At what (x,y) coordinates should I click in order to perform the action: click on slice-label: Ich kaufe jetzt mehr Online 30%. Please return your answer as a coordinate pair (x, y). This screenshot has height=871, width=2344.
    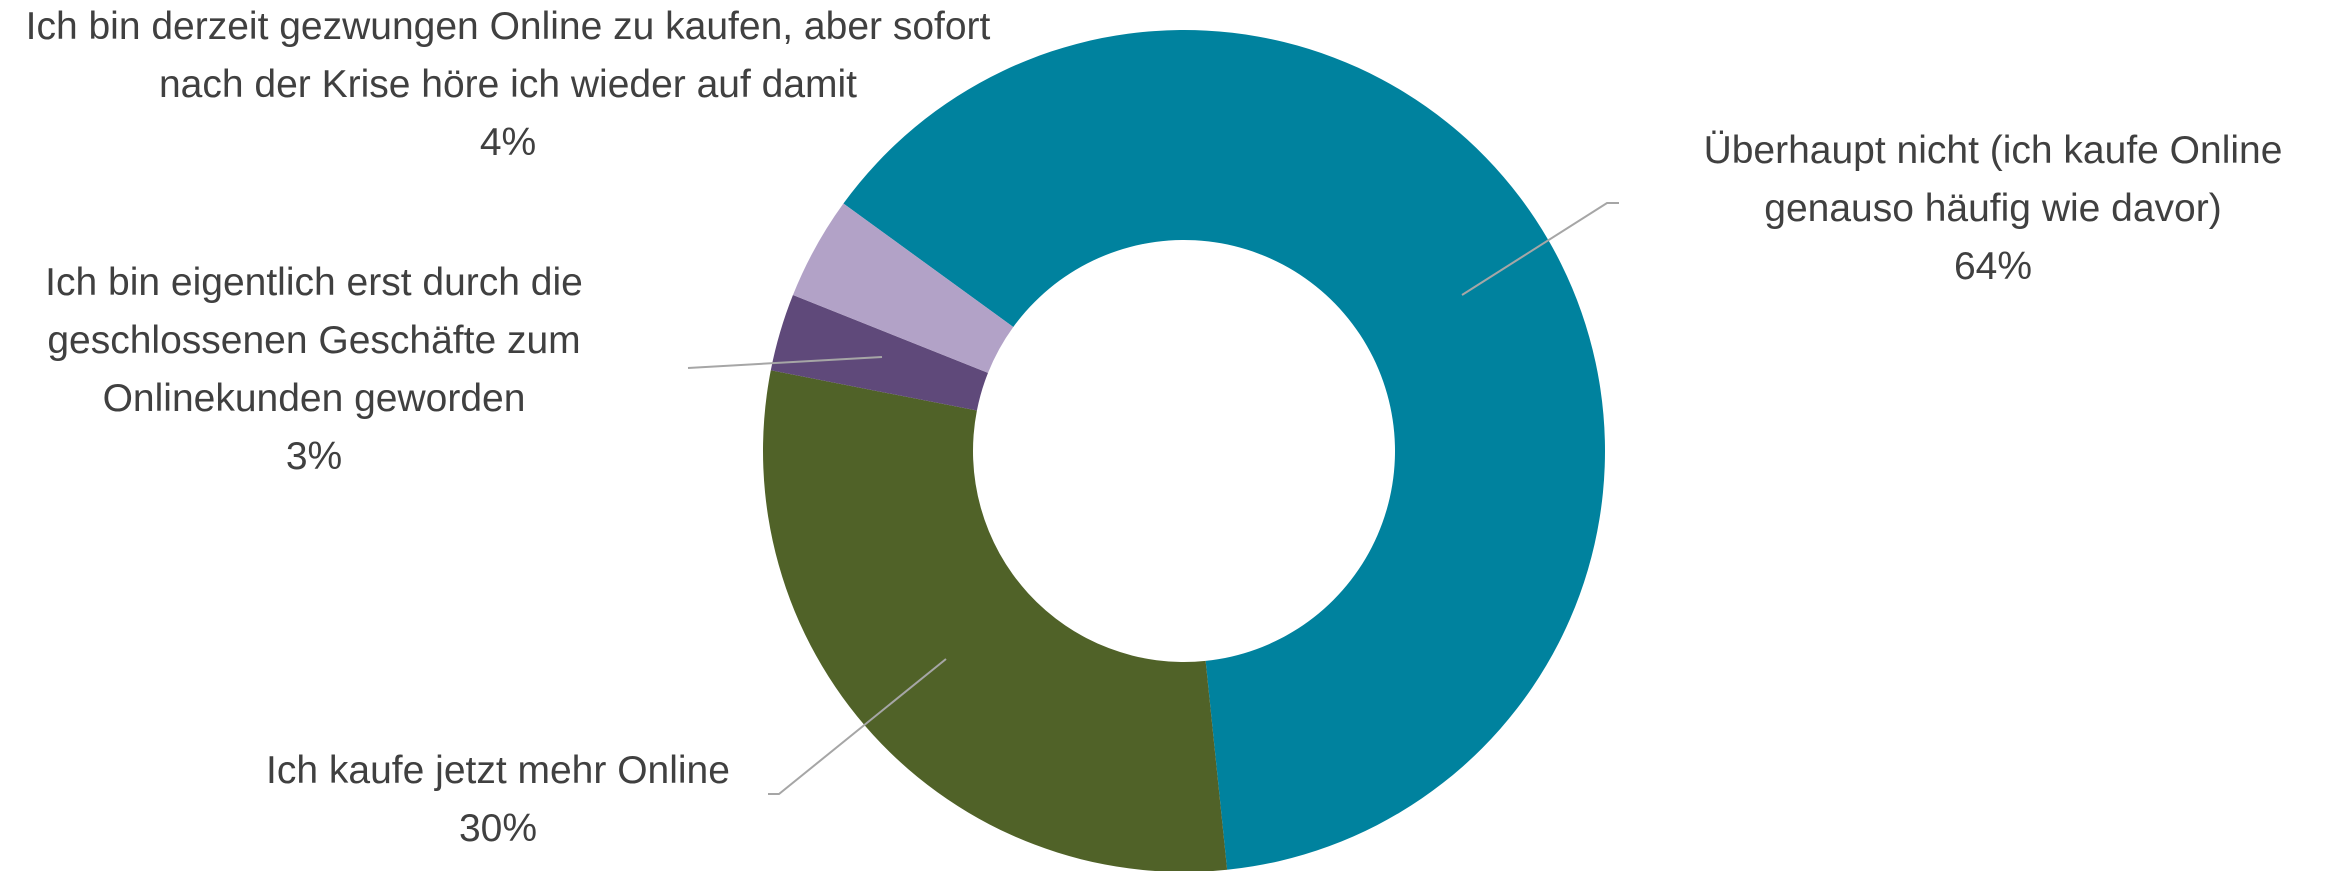
    Looking at the image, I should click on (498, 800).